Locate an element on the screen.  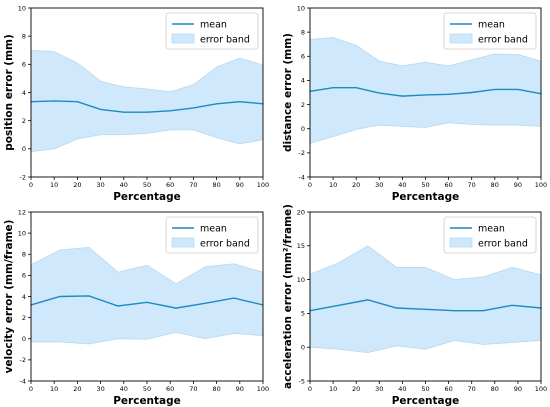
y-axis-label: acceleration error (mm²/frame) is located at coordinates (288, 296).